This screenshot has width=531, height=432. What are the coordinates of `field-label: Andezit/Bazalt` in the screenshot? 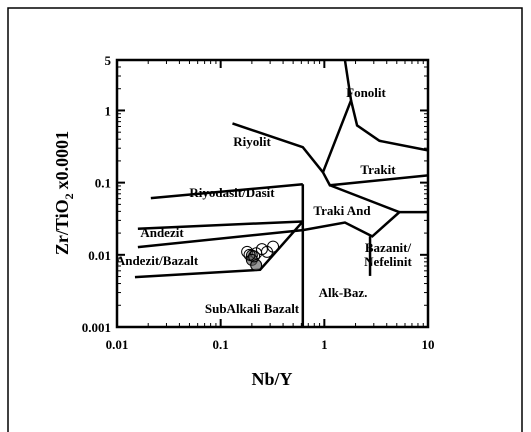 It's located at (157, 260).